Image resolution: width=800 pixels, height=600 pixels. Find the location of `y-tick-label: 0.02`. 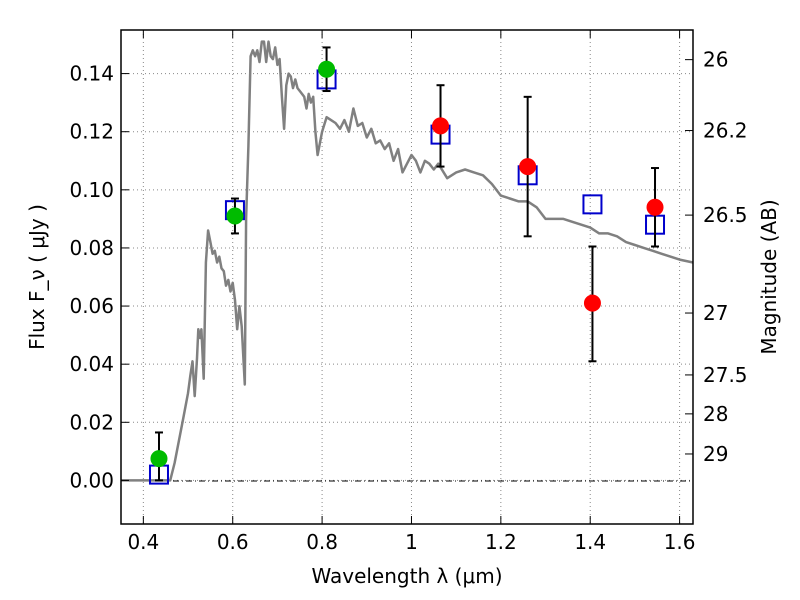

y-tick-label: 0.02 is located at coordinates (91, 422).